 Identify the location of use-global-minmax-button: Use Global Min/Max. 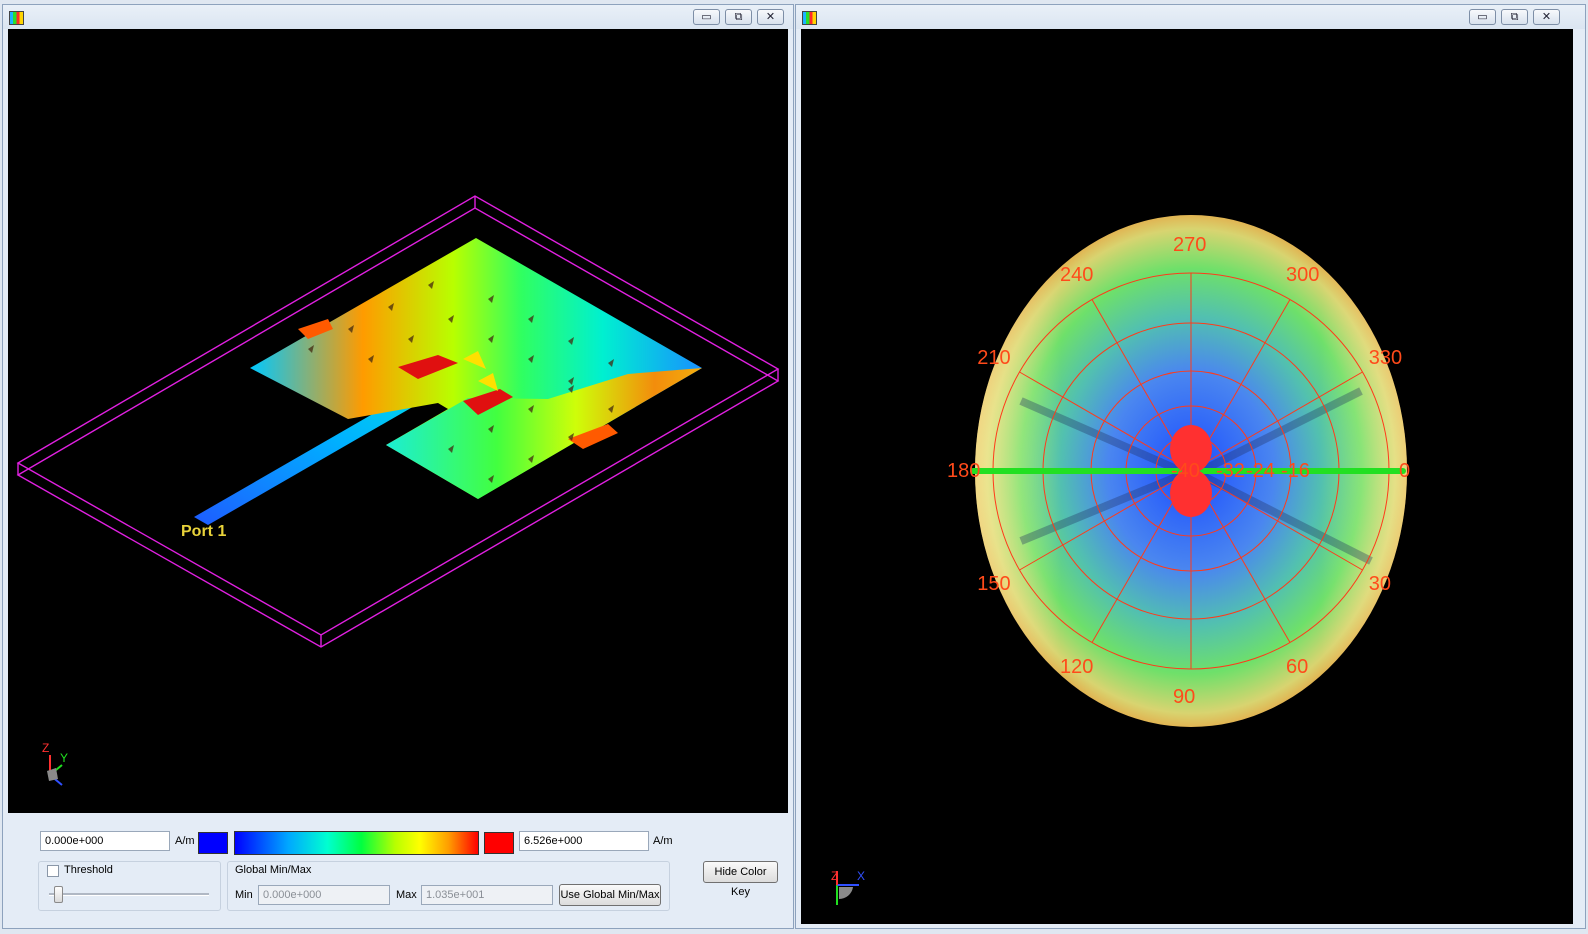
(610, 895).